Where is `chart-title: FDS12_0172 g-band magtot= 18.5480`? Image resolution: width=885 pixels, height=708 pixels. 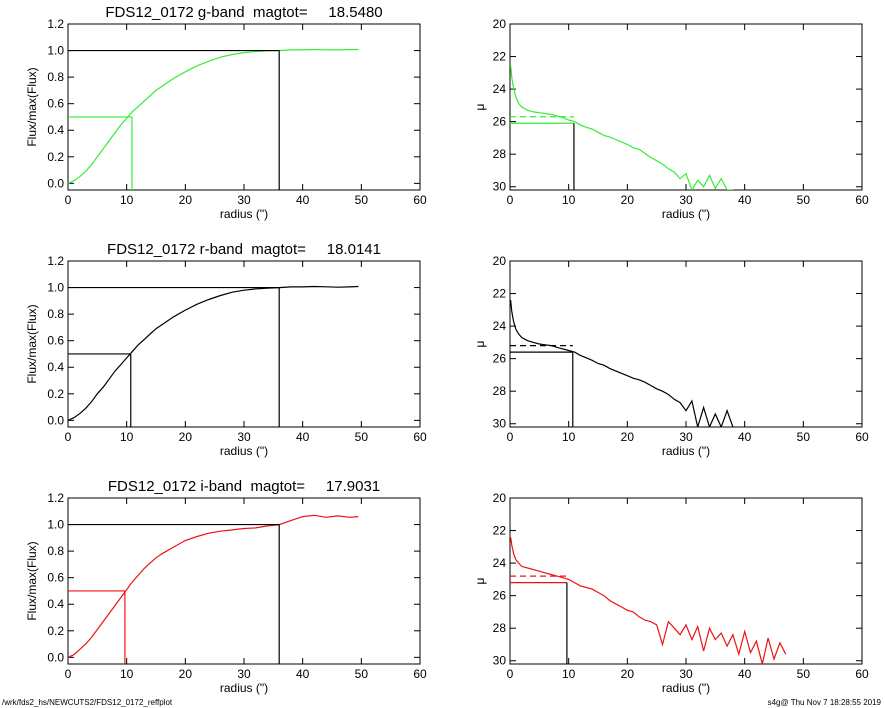
chart-title: FDS12_0172 g-band magtot= 18.5480 is located at coordinates (243, 12).